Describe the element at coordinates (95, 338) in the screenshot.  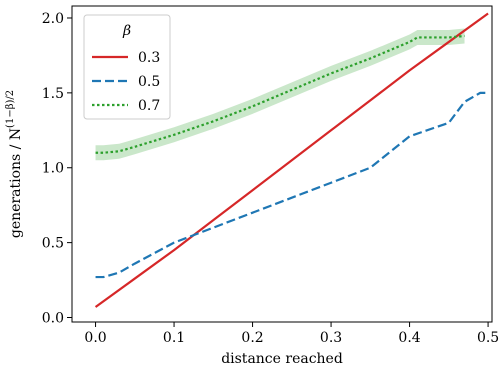
I see `x-tick-label: 0.0` at that location.